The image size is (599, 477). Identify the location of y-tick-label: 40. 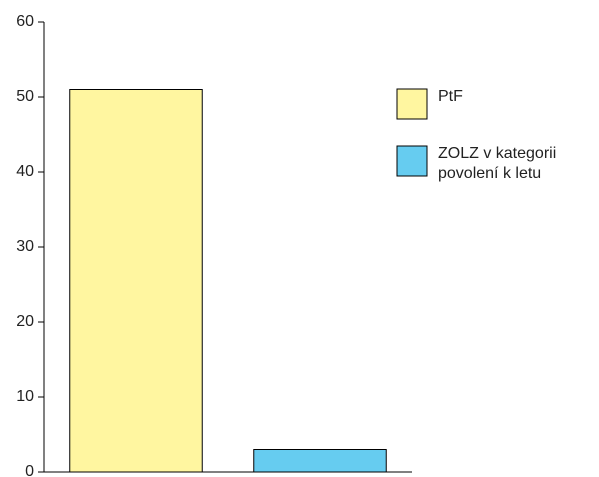
(25, 171).